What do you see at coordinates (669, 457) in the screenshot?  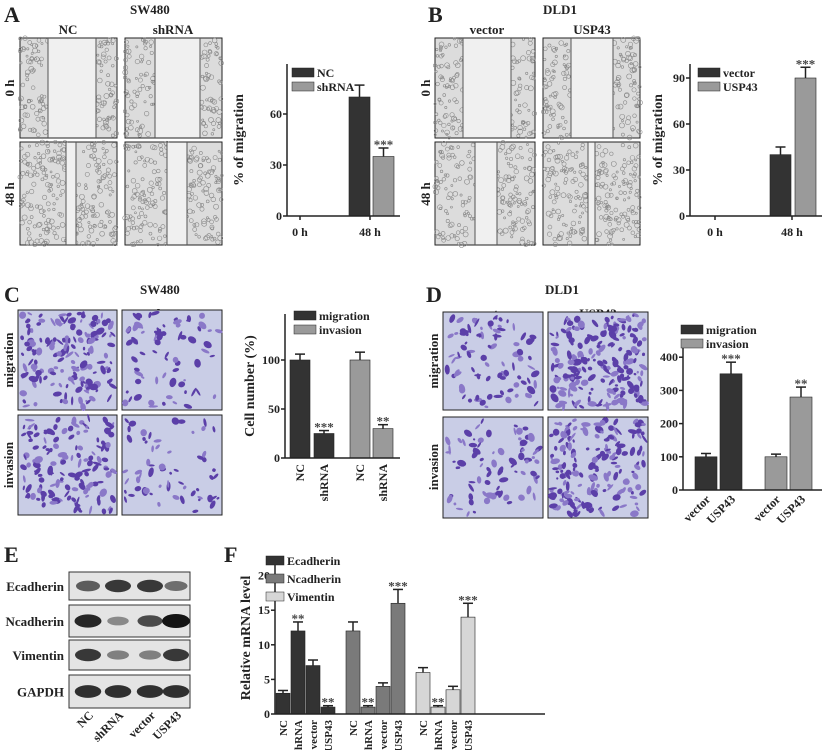 I see `y-tick-label: 100` at bounding box center [669, 457].